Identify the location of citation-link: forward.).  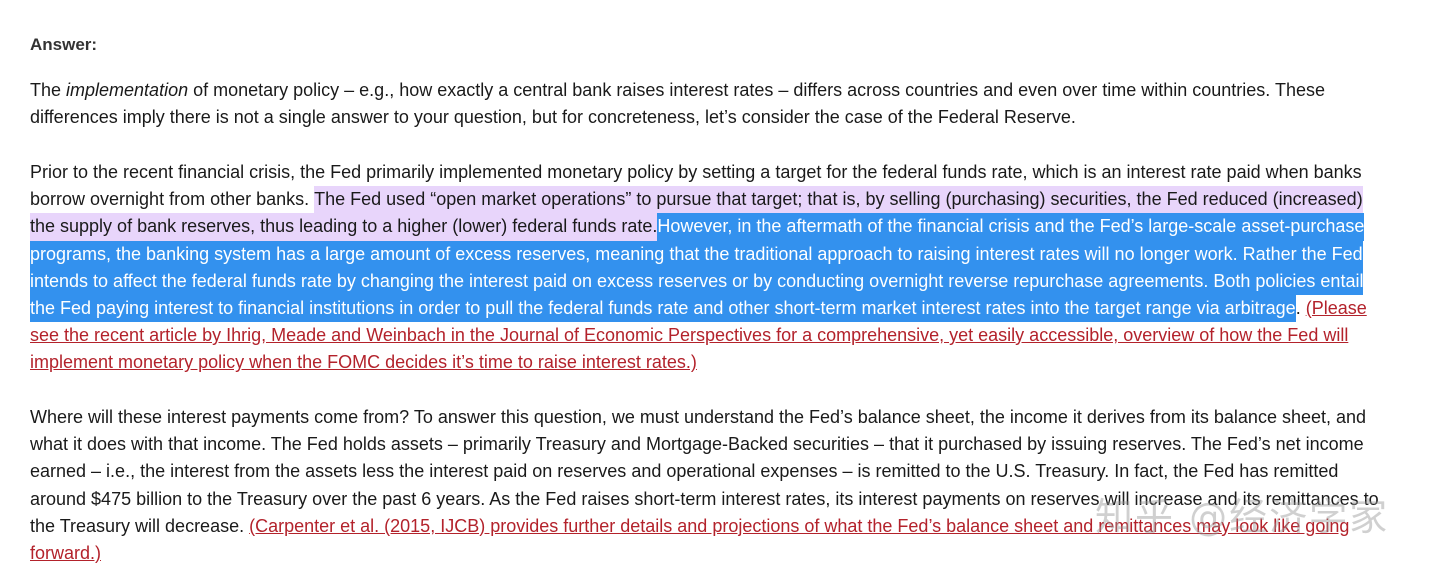
(66, 552).